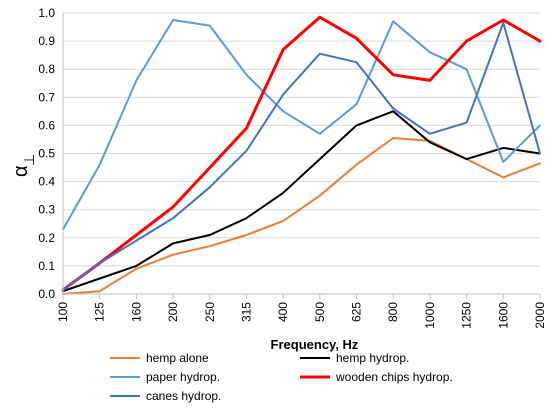 Image resolution: width=550 pixels, height=410 pixels. What do you see at coordinates (246, 312) in the screenshot?
I see `x-tick-label: 315` at bounding box center [246, 312].